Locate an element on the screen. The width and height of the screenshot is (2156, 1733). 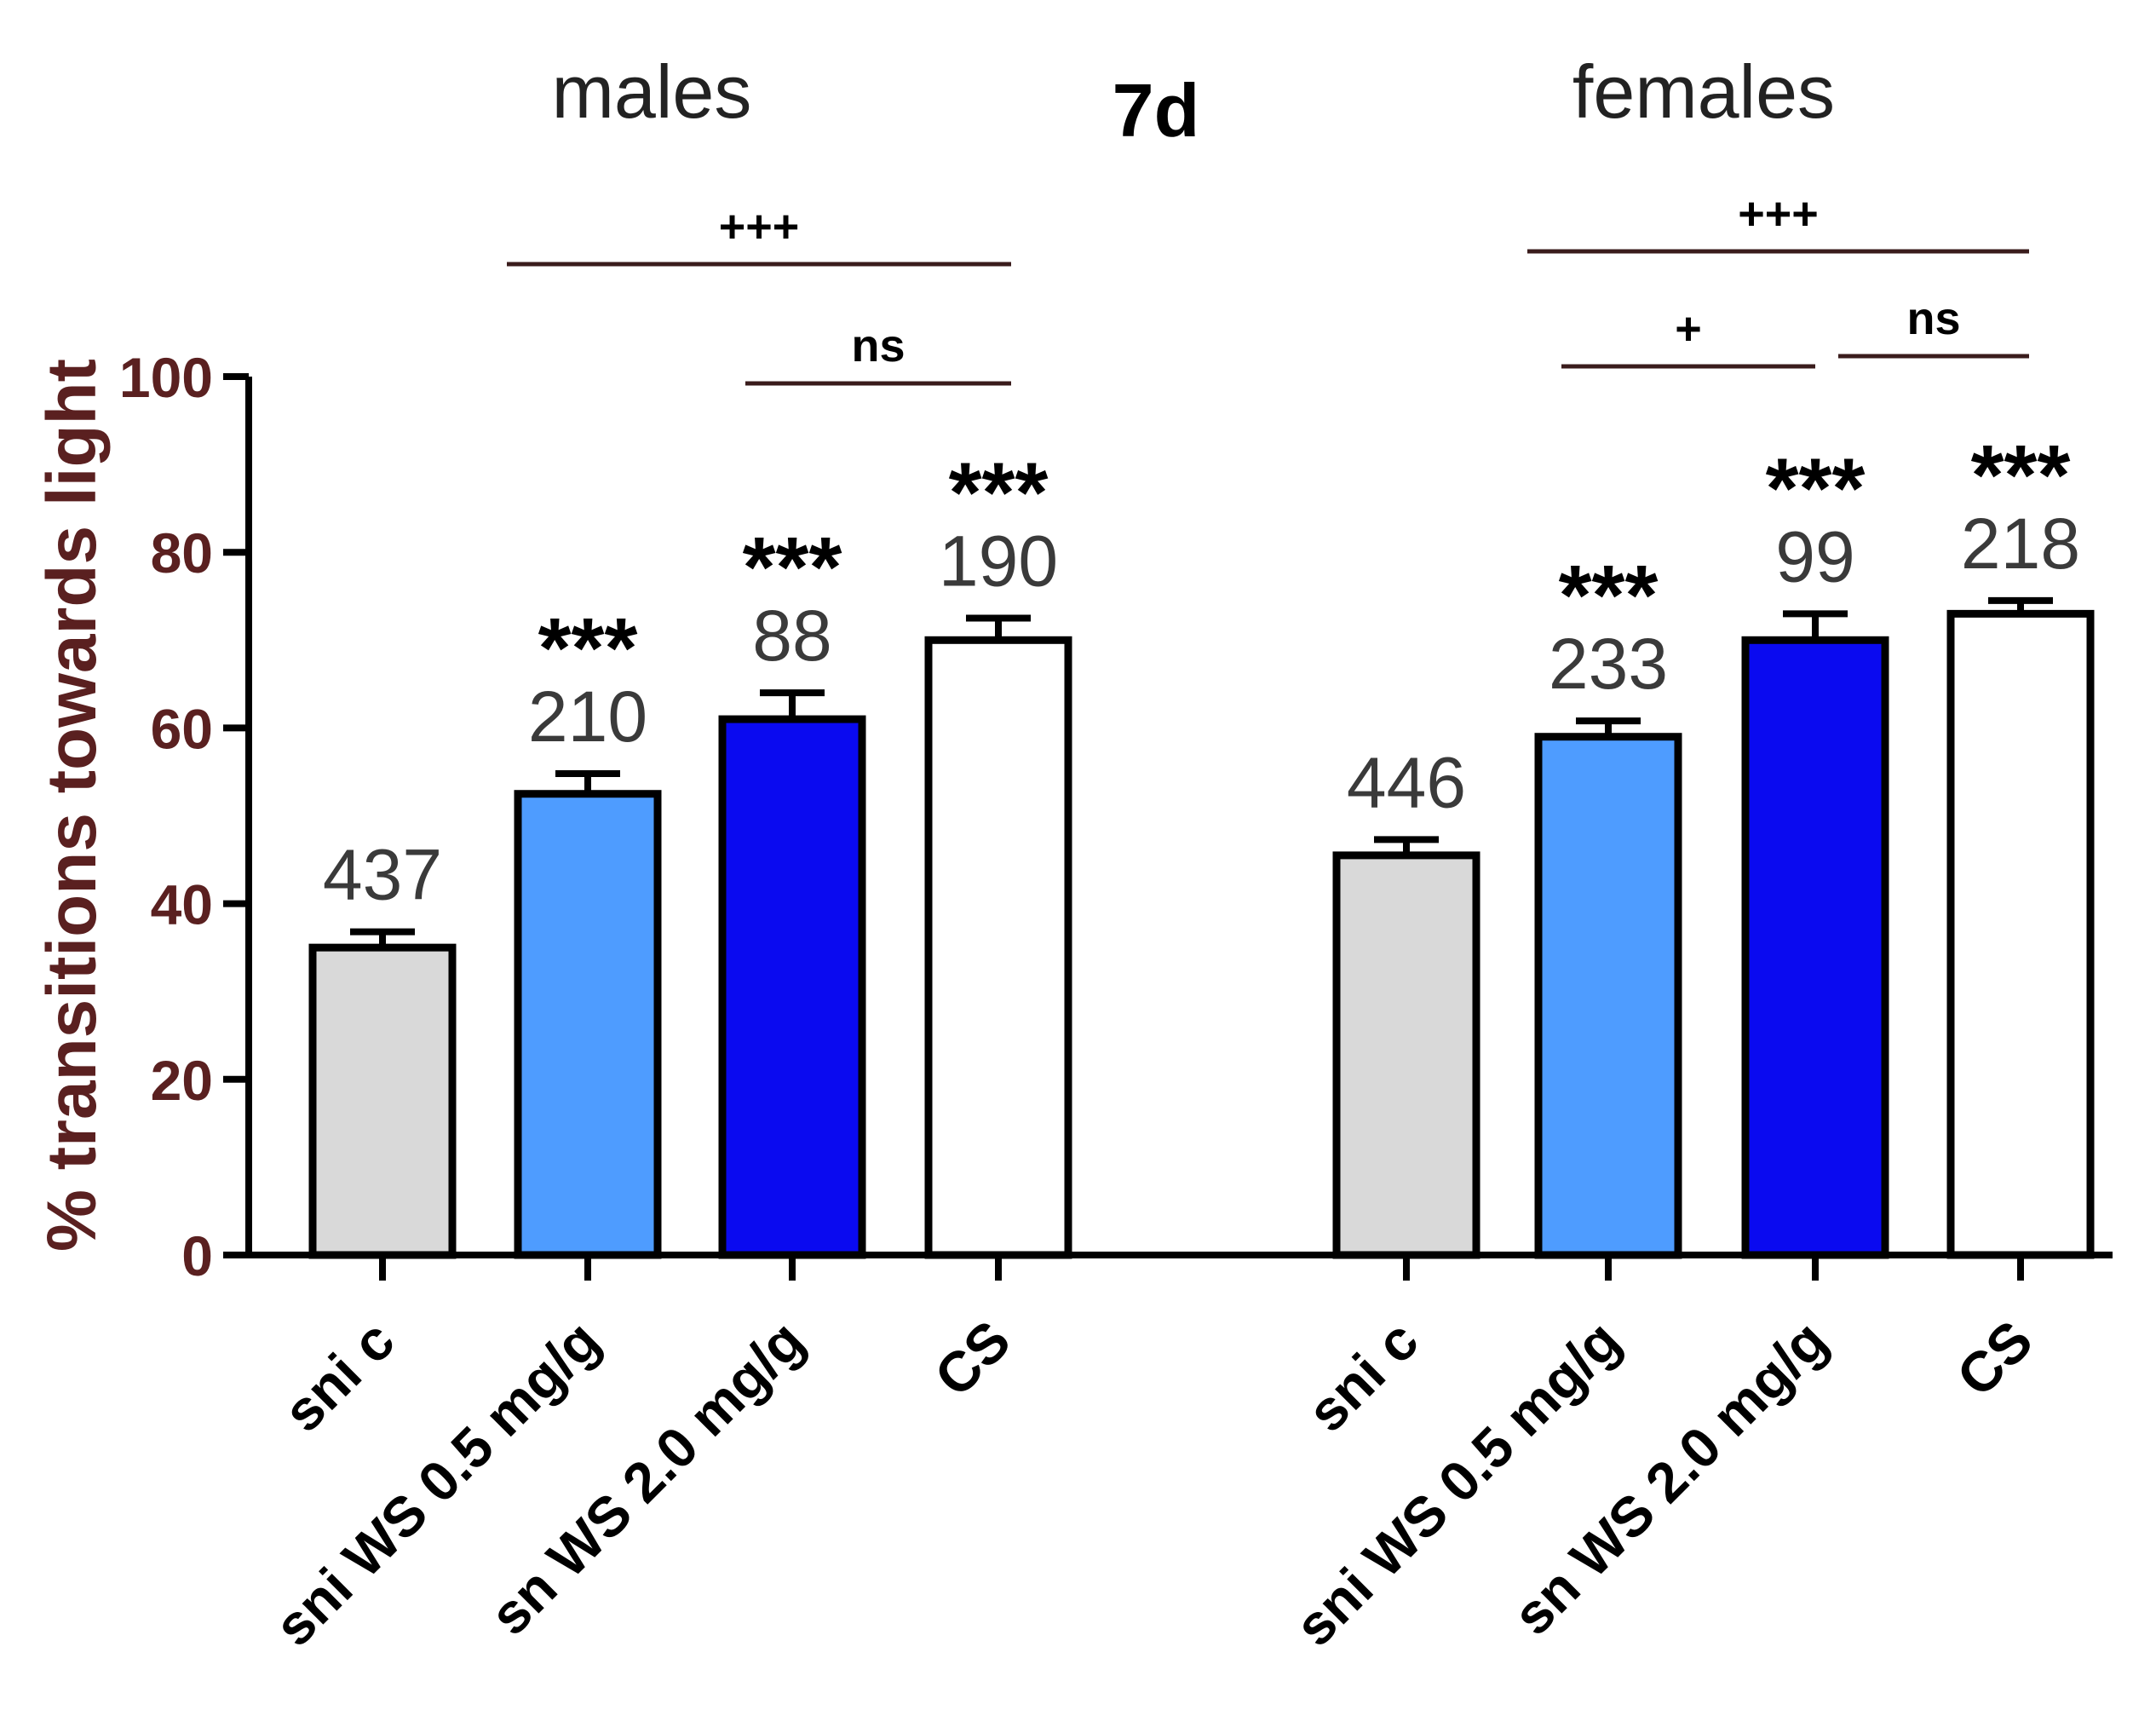
y-tick-label: 40 is located at coordinates (182, 904).